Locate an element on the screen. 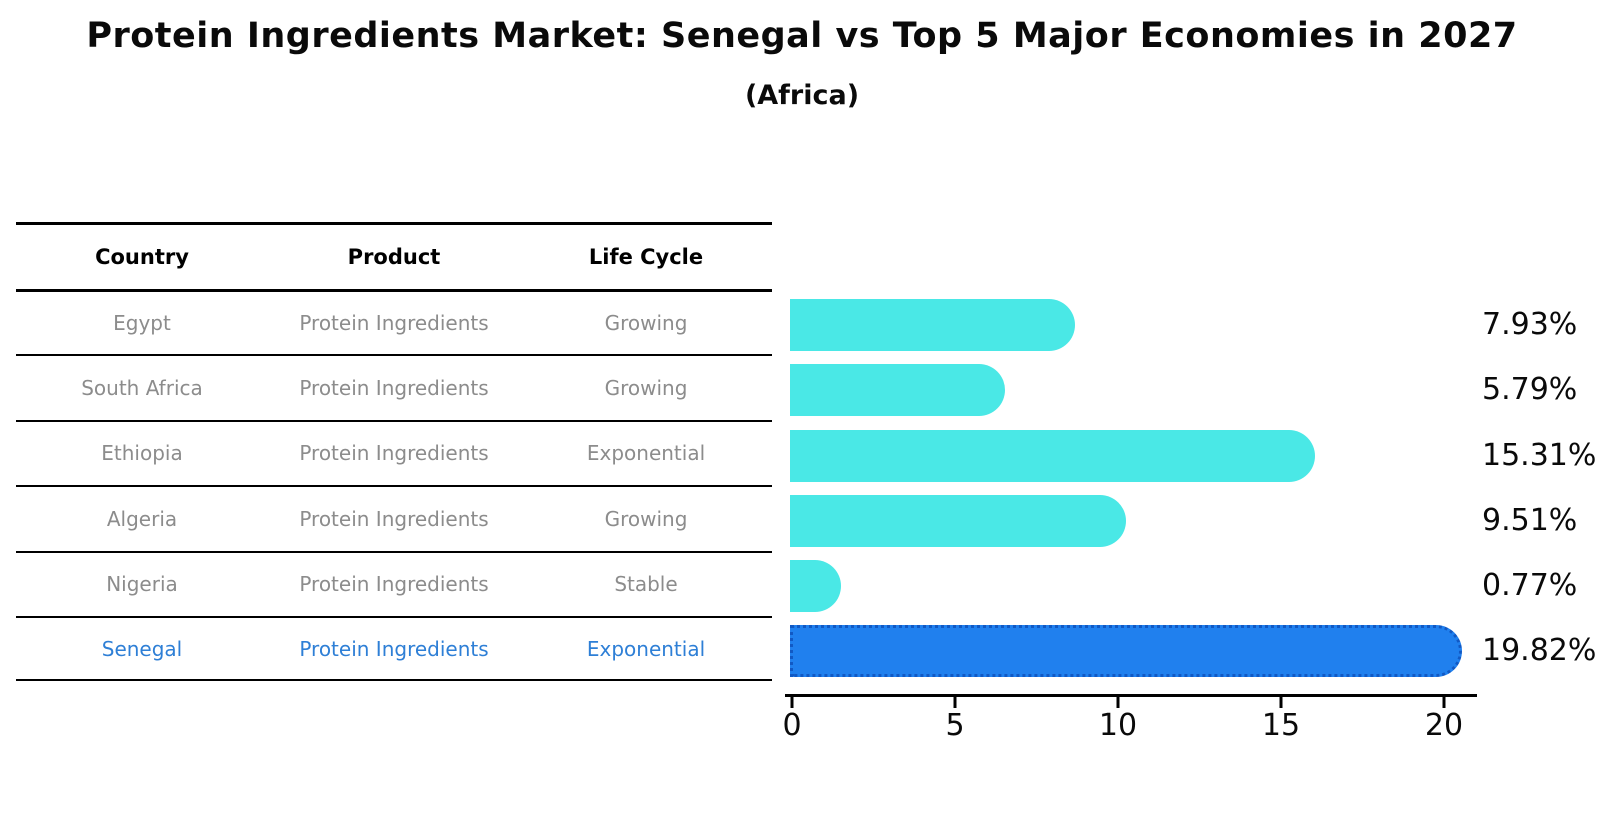  x-tick-label: 20 is located at coordinates (1444, 725).